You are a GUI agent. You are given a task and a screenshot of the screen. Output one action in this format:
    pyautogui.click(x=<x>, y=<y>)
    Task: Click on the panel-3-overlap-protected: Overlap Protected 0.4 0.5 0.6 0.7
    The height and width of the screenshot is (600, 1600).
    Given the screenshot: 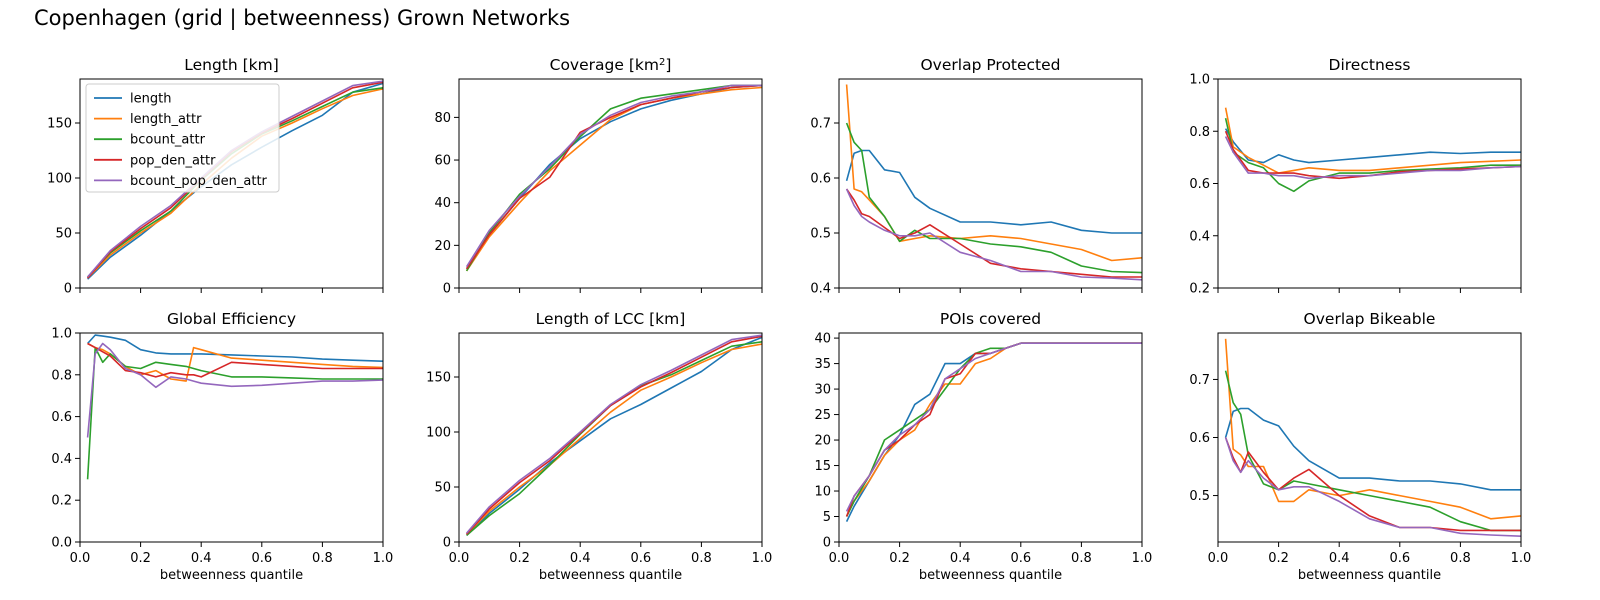 What is the action you would take?
    pyautogui.click(x=976, y=176)
    